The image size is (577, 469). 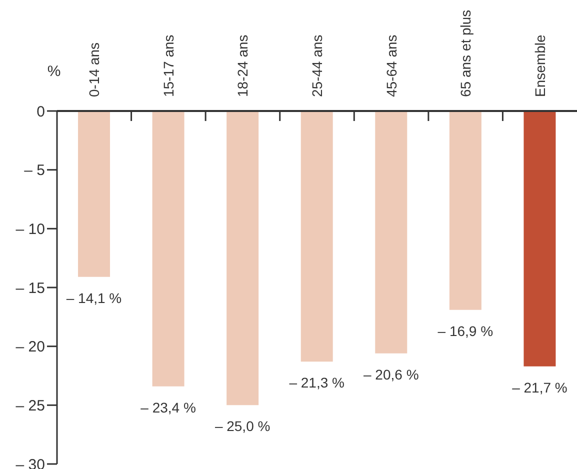 I want to click on x-tick-label: 25-44 ans, so click(x=317, y=65).